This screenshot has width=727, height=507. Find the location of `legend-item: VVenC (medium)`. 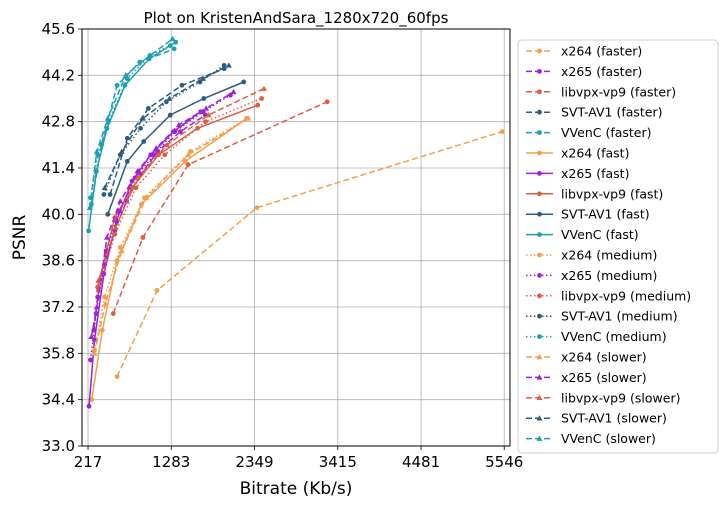

legend-item: VVenC (medium) is located at coordinates (596, 336).